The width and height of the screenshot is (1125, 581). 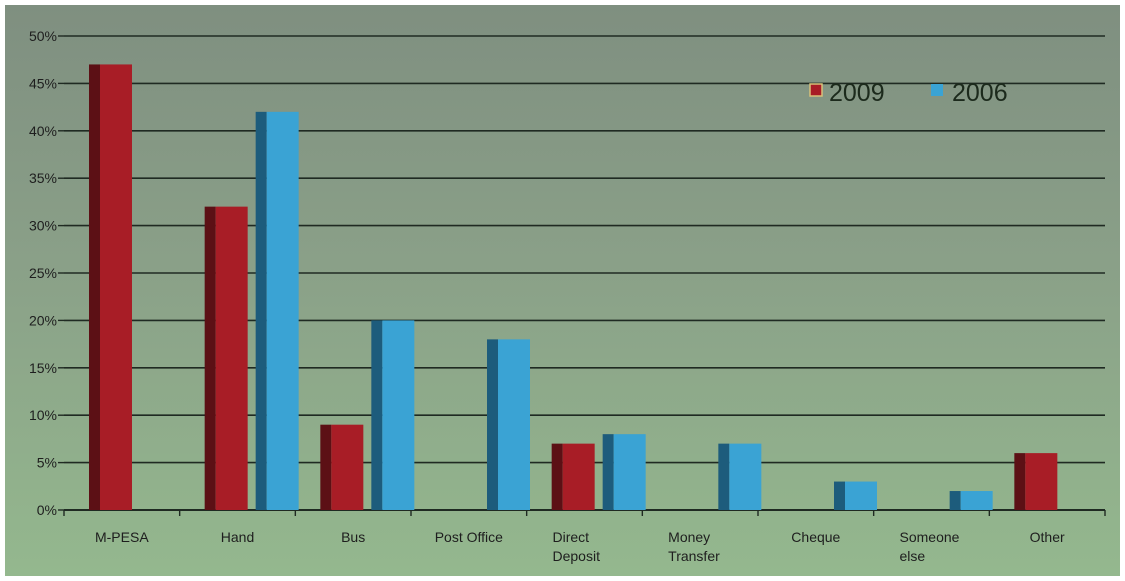 What do you see at coordinates (930, 546) in the screenshot?
I see `x-category-label: Someone else` at bounding box center [930, 546].